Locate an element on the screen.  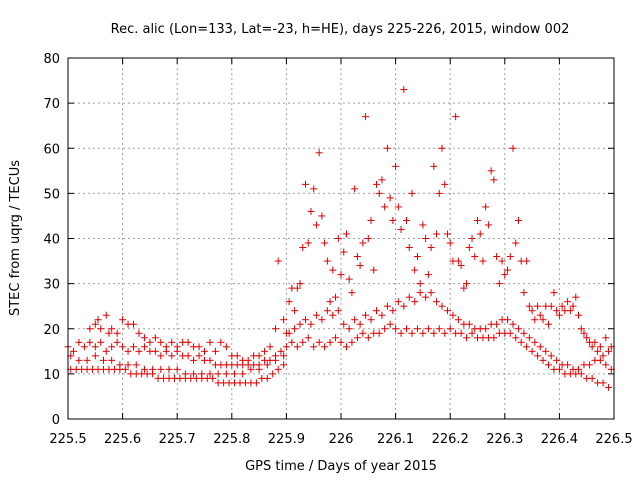
x-tick-label: 226.4 is located at coordinates (559, 439).